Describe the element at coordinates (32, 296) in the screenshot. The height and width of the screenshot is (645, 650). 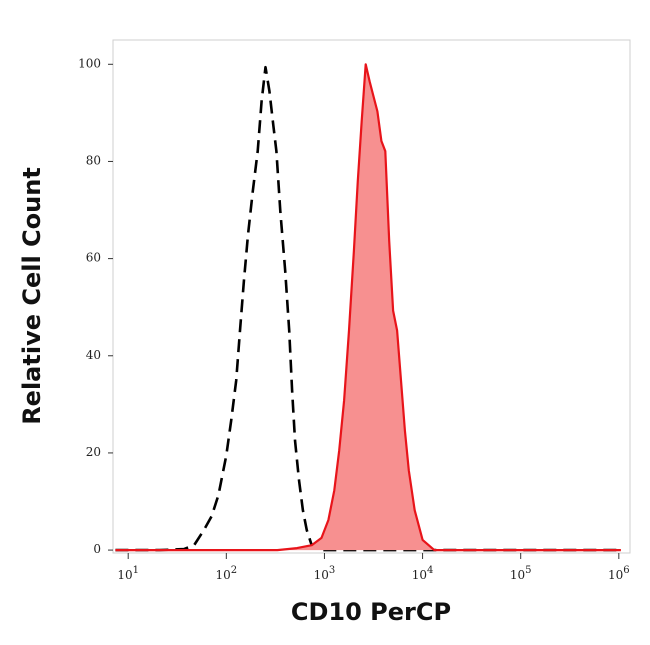
I see `y-axis-title: Relative Cell Count` at that location.